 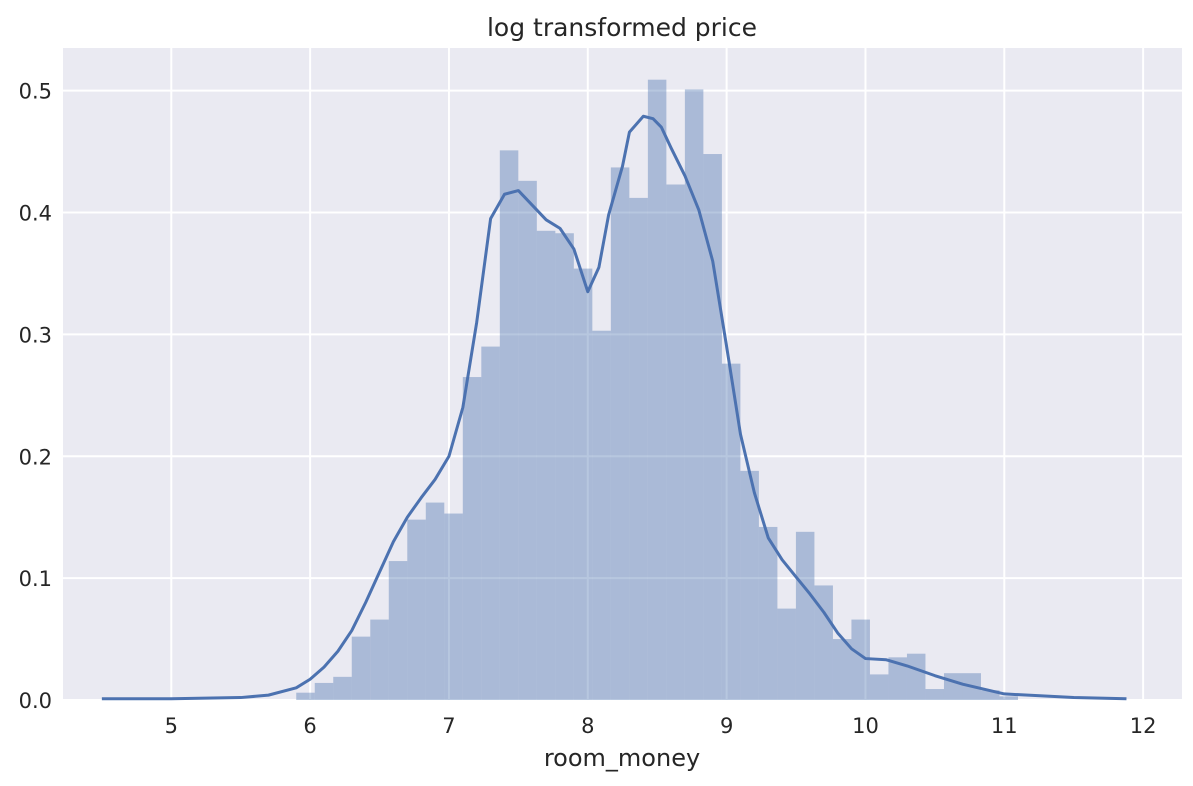 What do you see at coordinates (622, 758) in the screenshot?
I see `x-axis-label: room_money` at bounding box center [622, 758].